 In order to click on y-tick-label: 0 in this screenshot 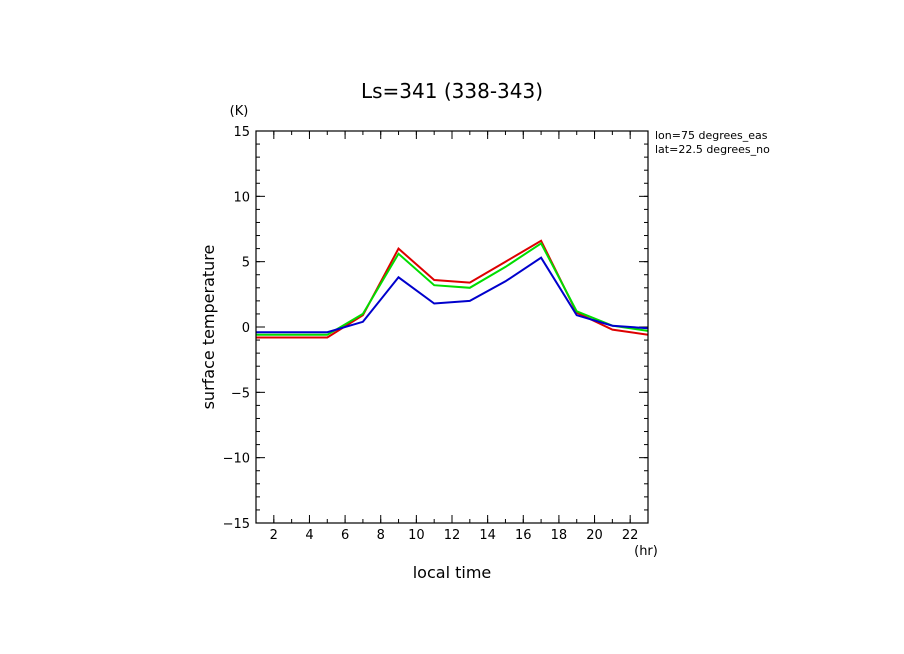, I will do `click(246, 328)`.